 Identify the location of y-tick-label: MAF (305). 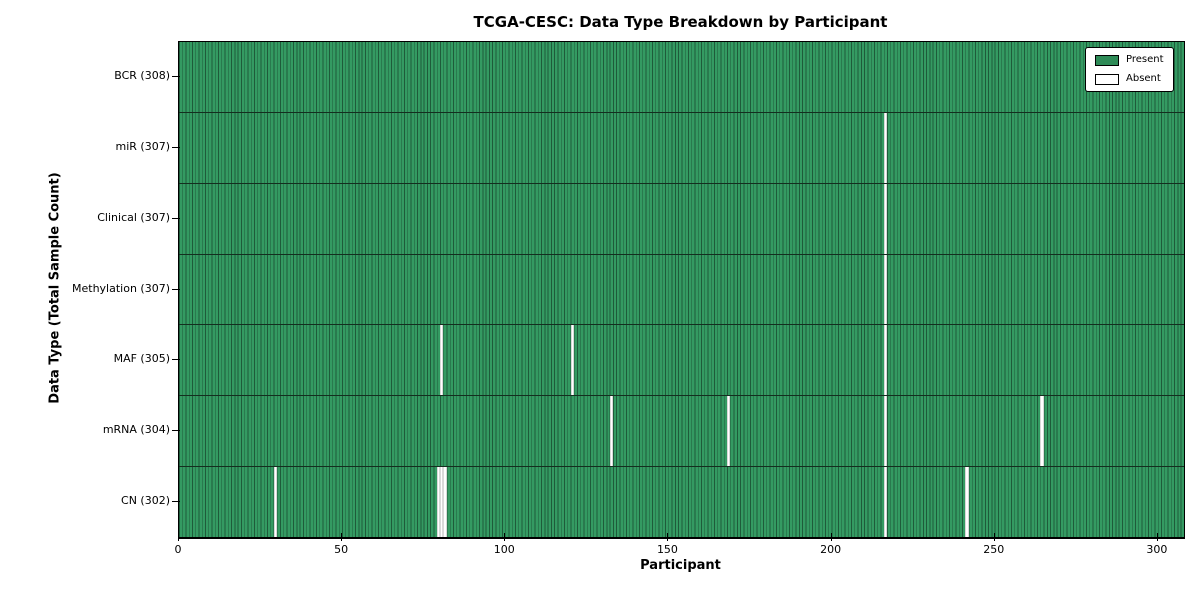
(141, 359).